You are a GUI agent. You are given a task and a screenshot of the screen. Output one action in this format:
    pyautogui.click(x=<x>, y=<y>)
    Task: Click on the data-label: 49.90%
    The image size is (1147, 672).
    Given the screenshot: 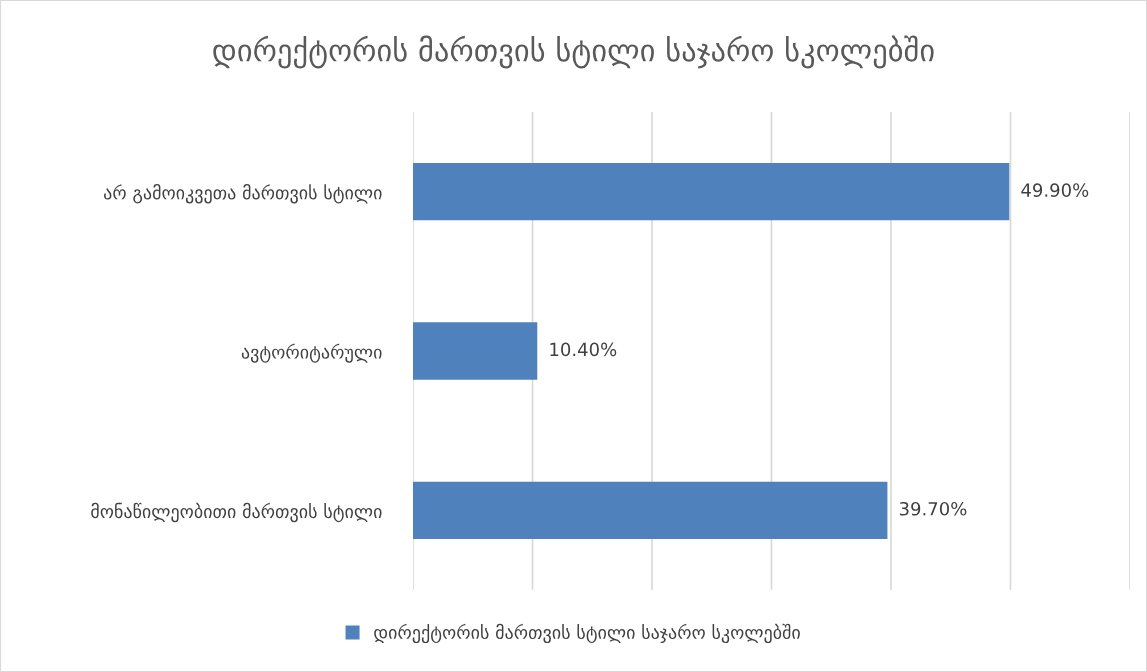 What is the action you would take?
    pyautogui.click(x=1055, y=190)
    